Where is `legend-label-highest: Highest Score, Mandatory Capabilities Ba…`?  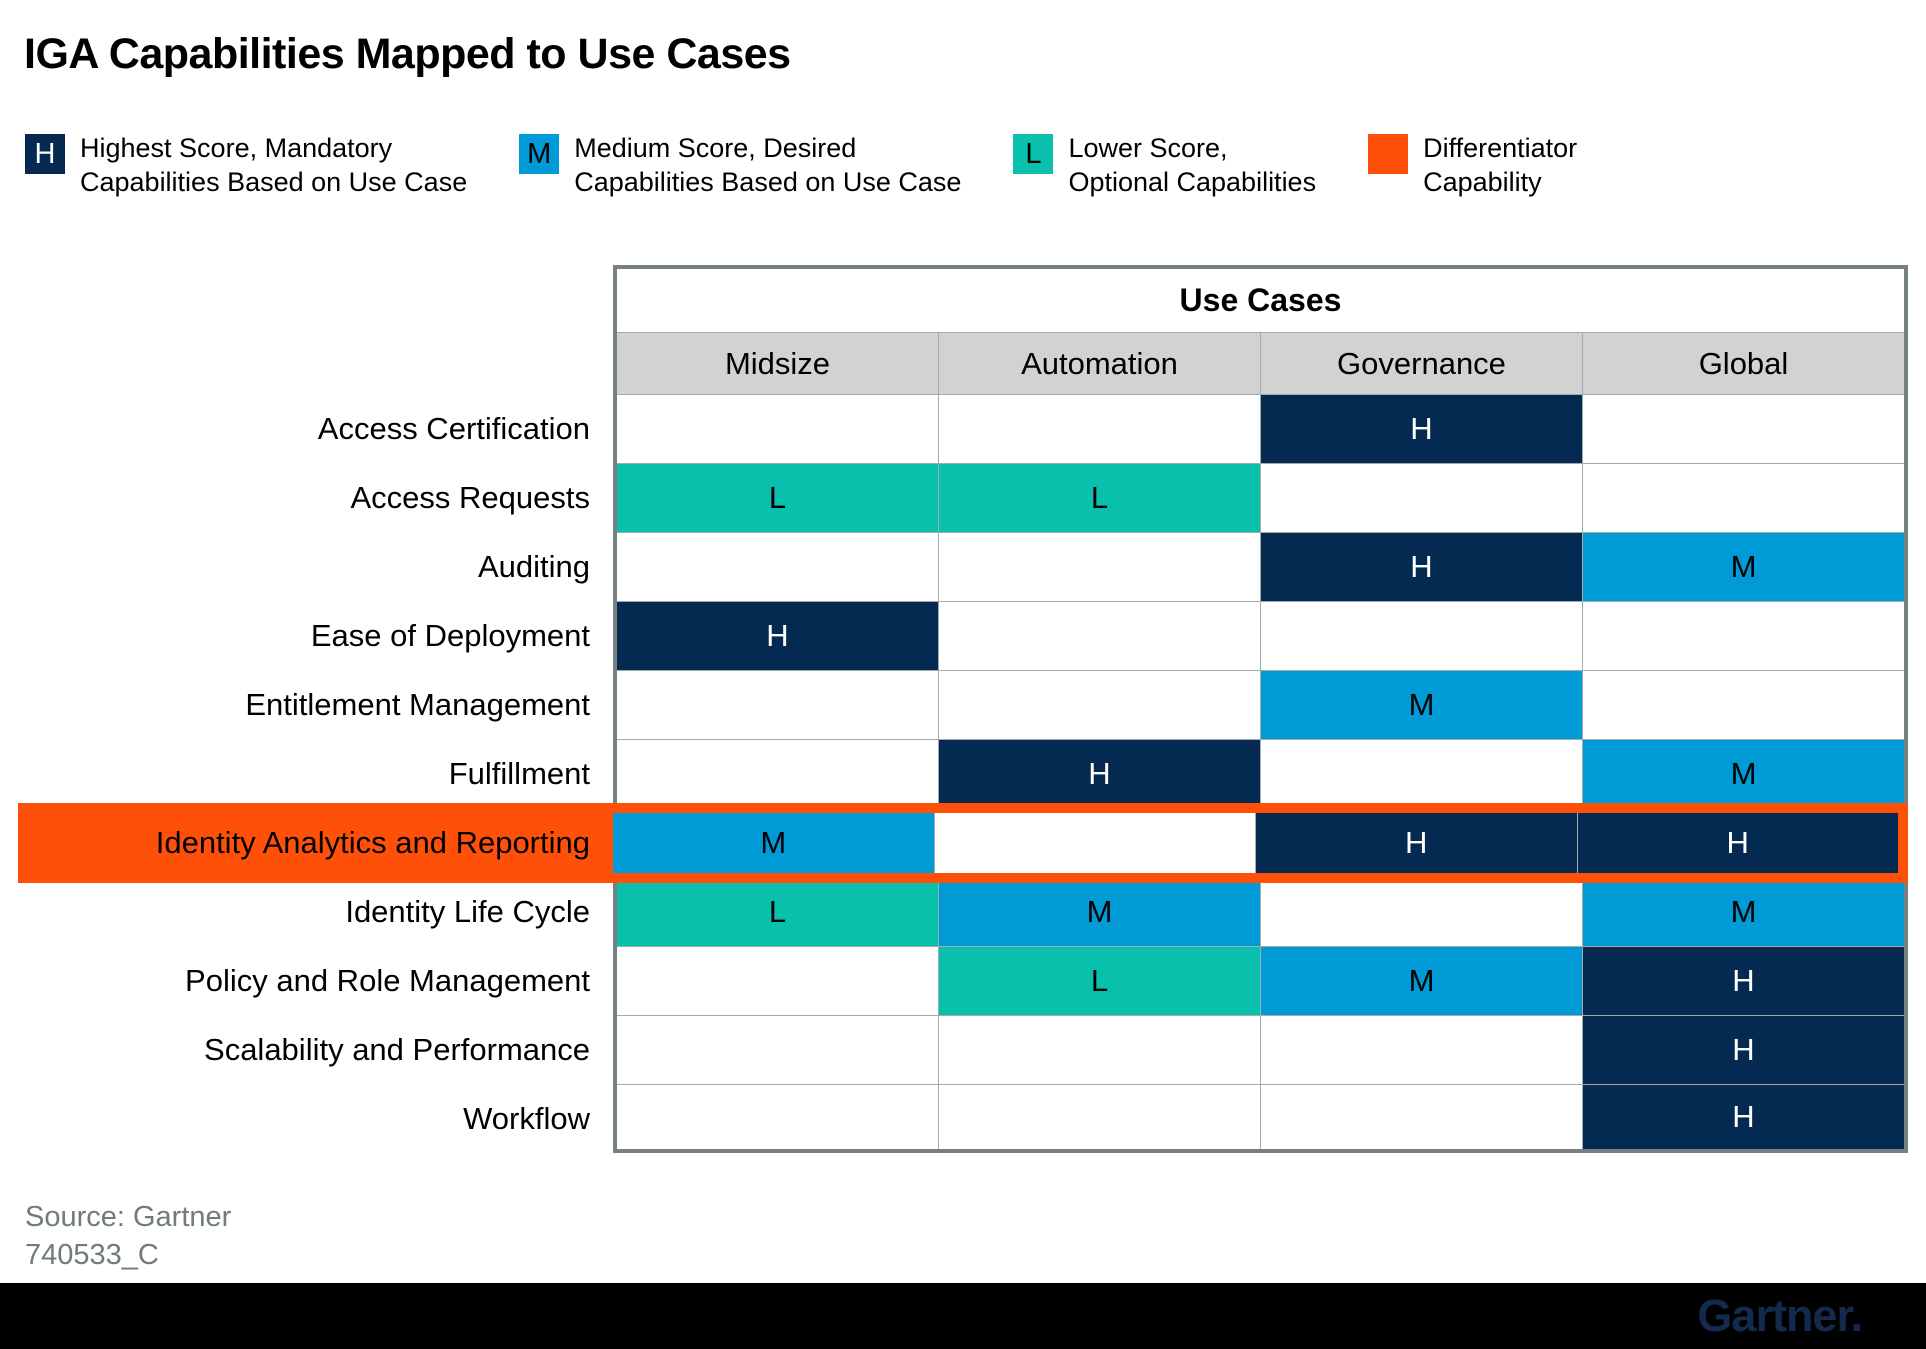
legend-label-highest: Highest Score, Mandatory Capabilities Ba… is located at coordinates (274, 165).